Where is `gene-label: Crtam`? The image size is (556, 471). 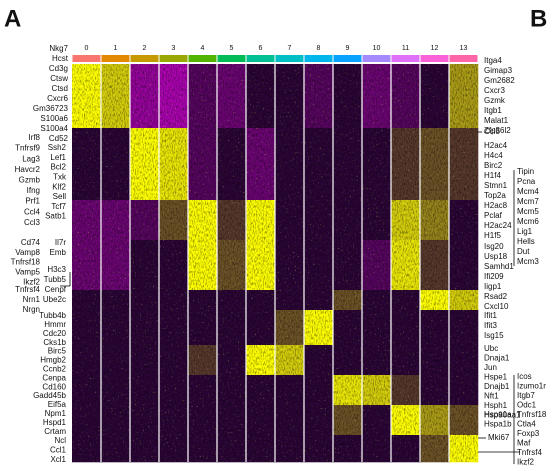 gene-label: Crtam is located at coordinates (55, 431).